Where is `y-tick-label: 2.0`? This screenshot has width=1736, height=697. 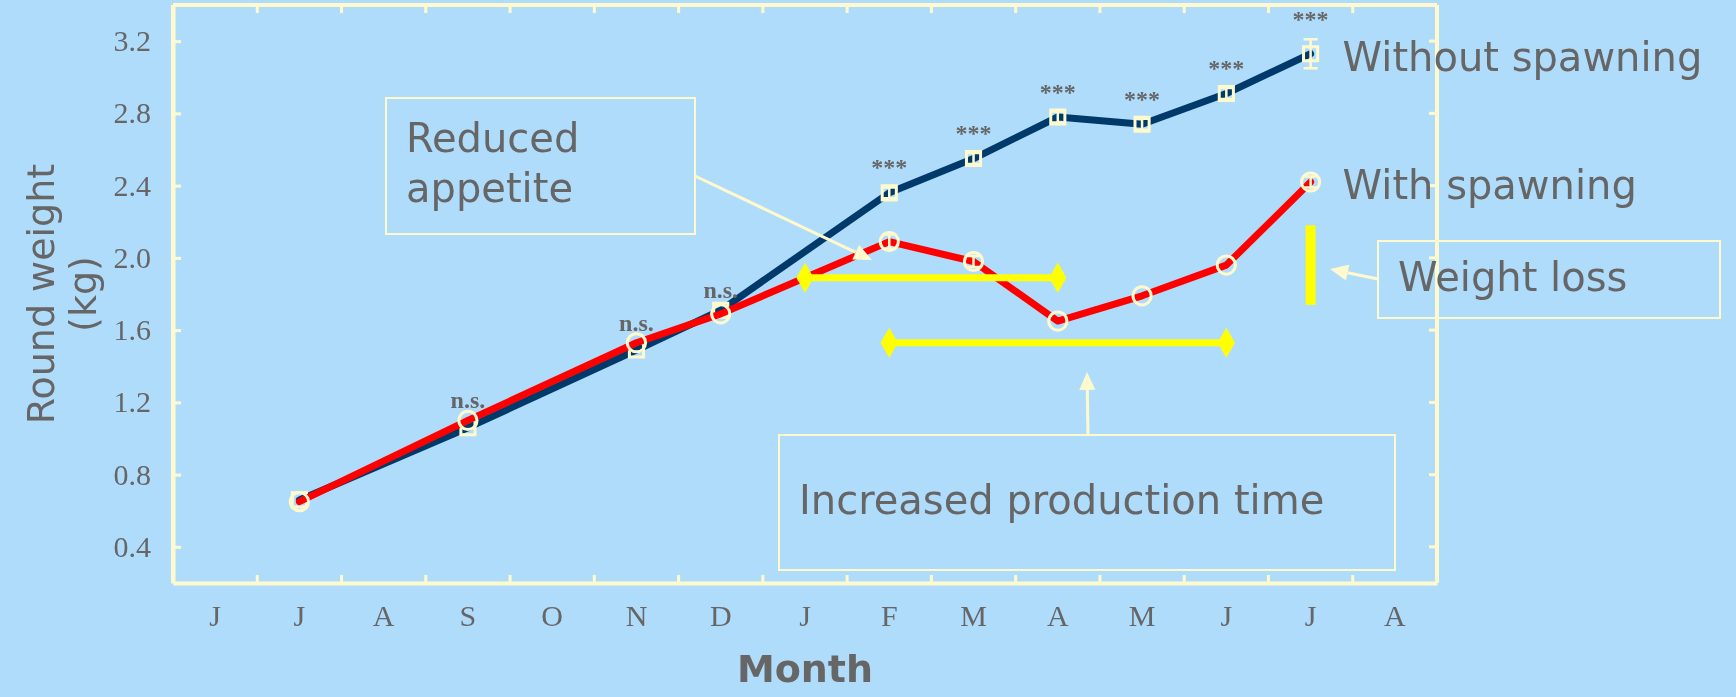 y-tick-label: 2.0 is located at coordinates (132, 257).